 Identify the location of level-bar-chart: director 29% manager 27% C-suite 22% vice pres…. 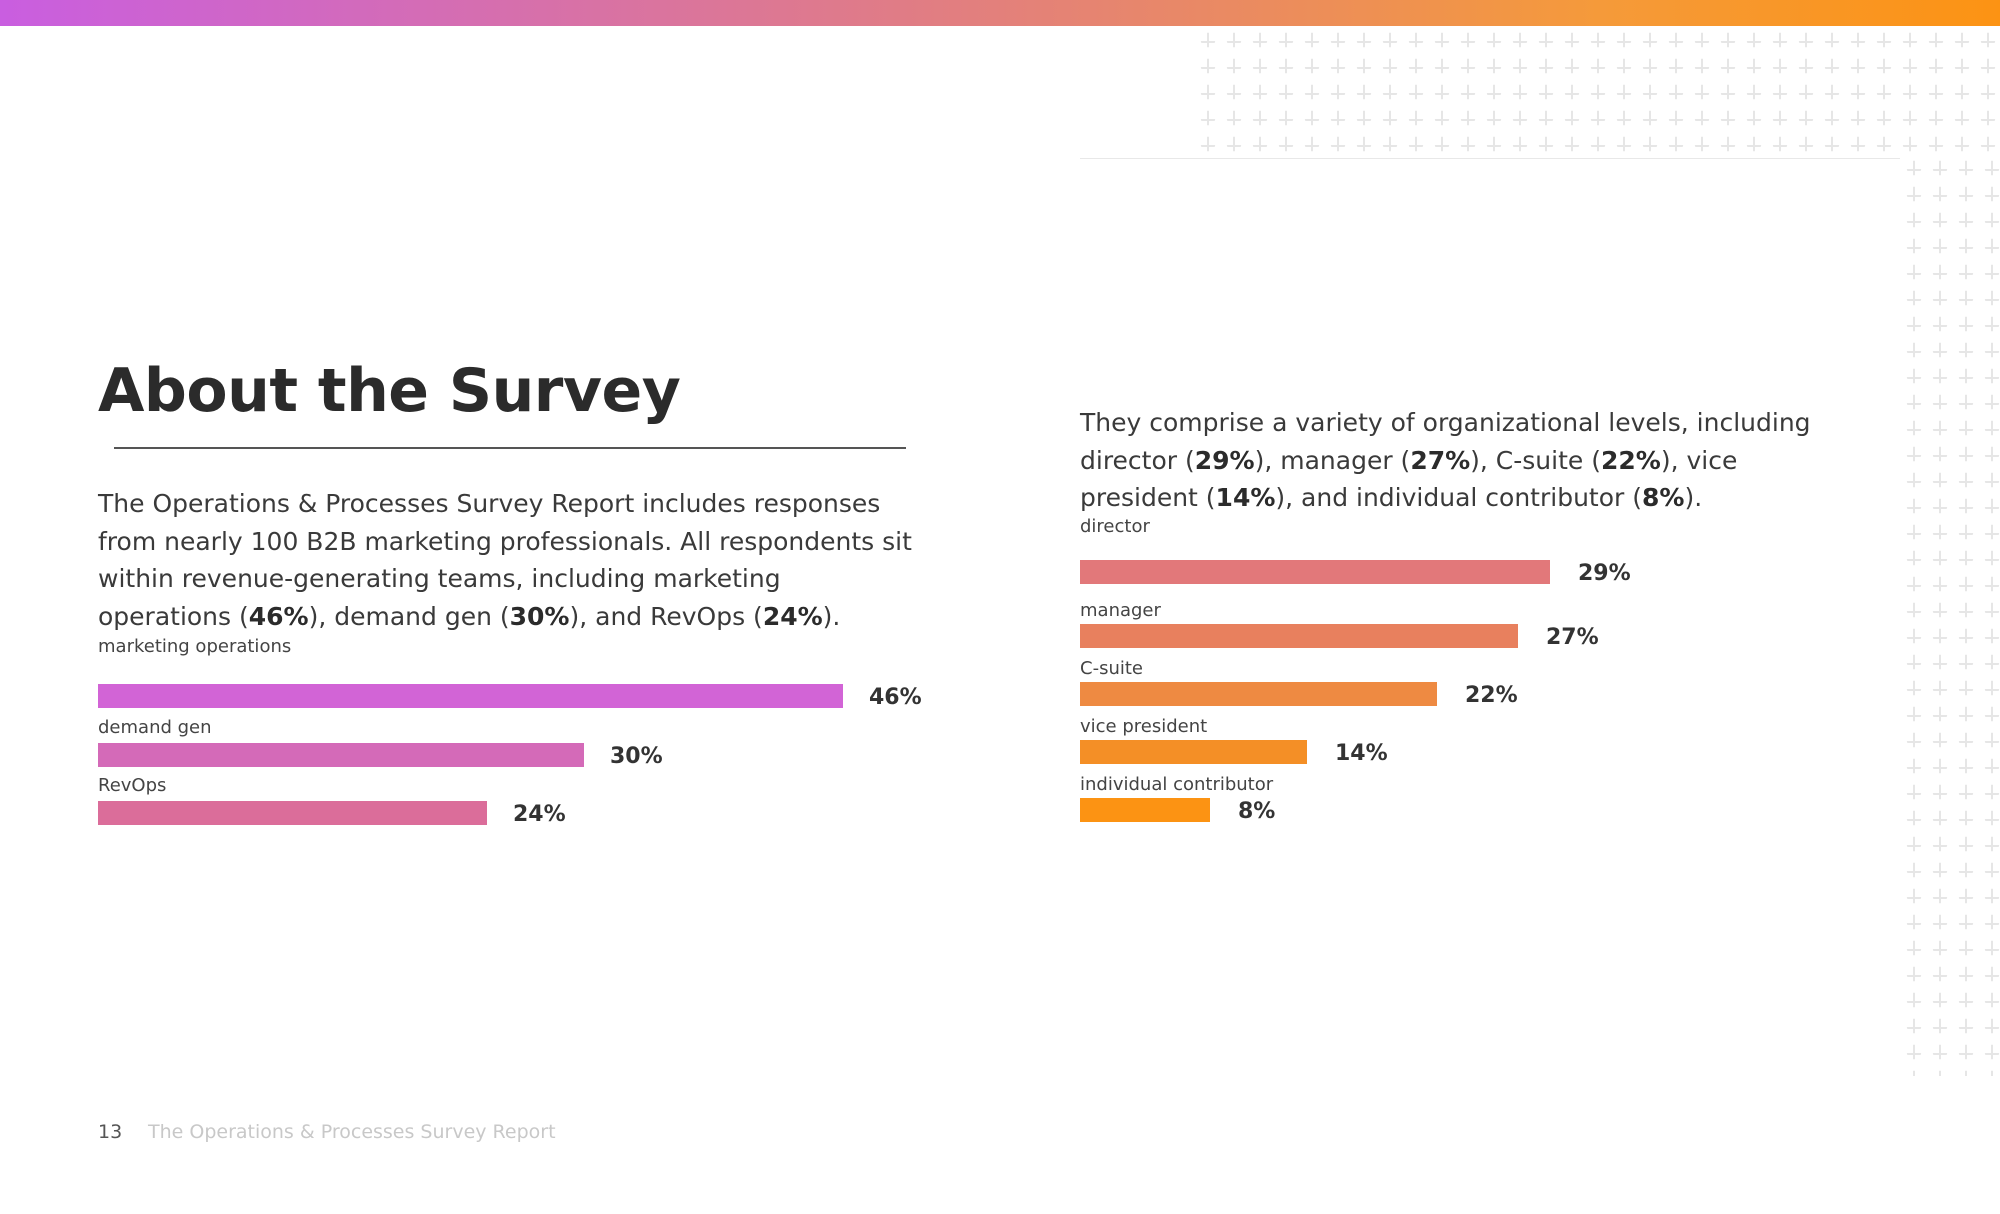
(1430, 673).